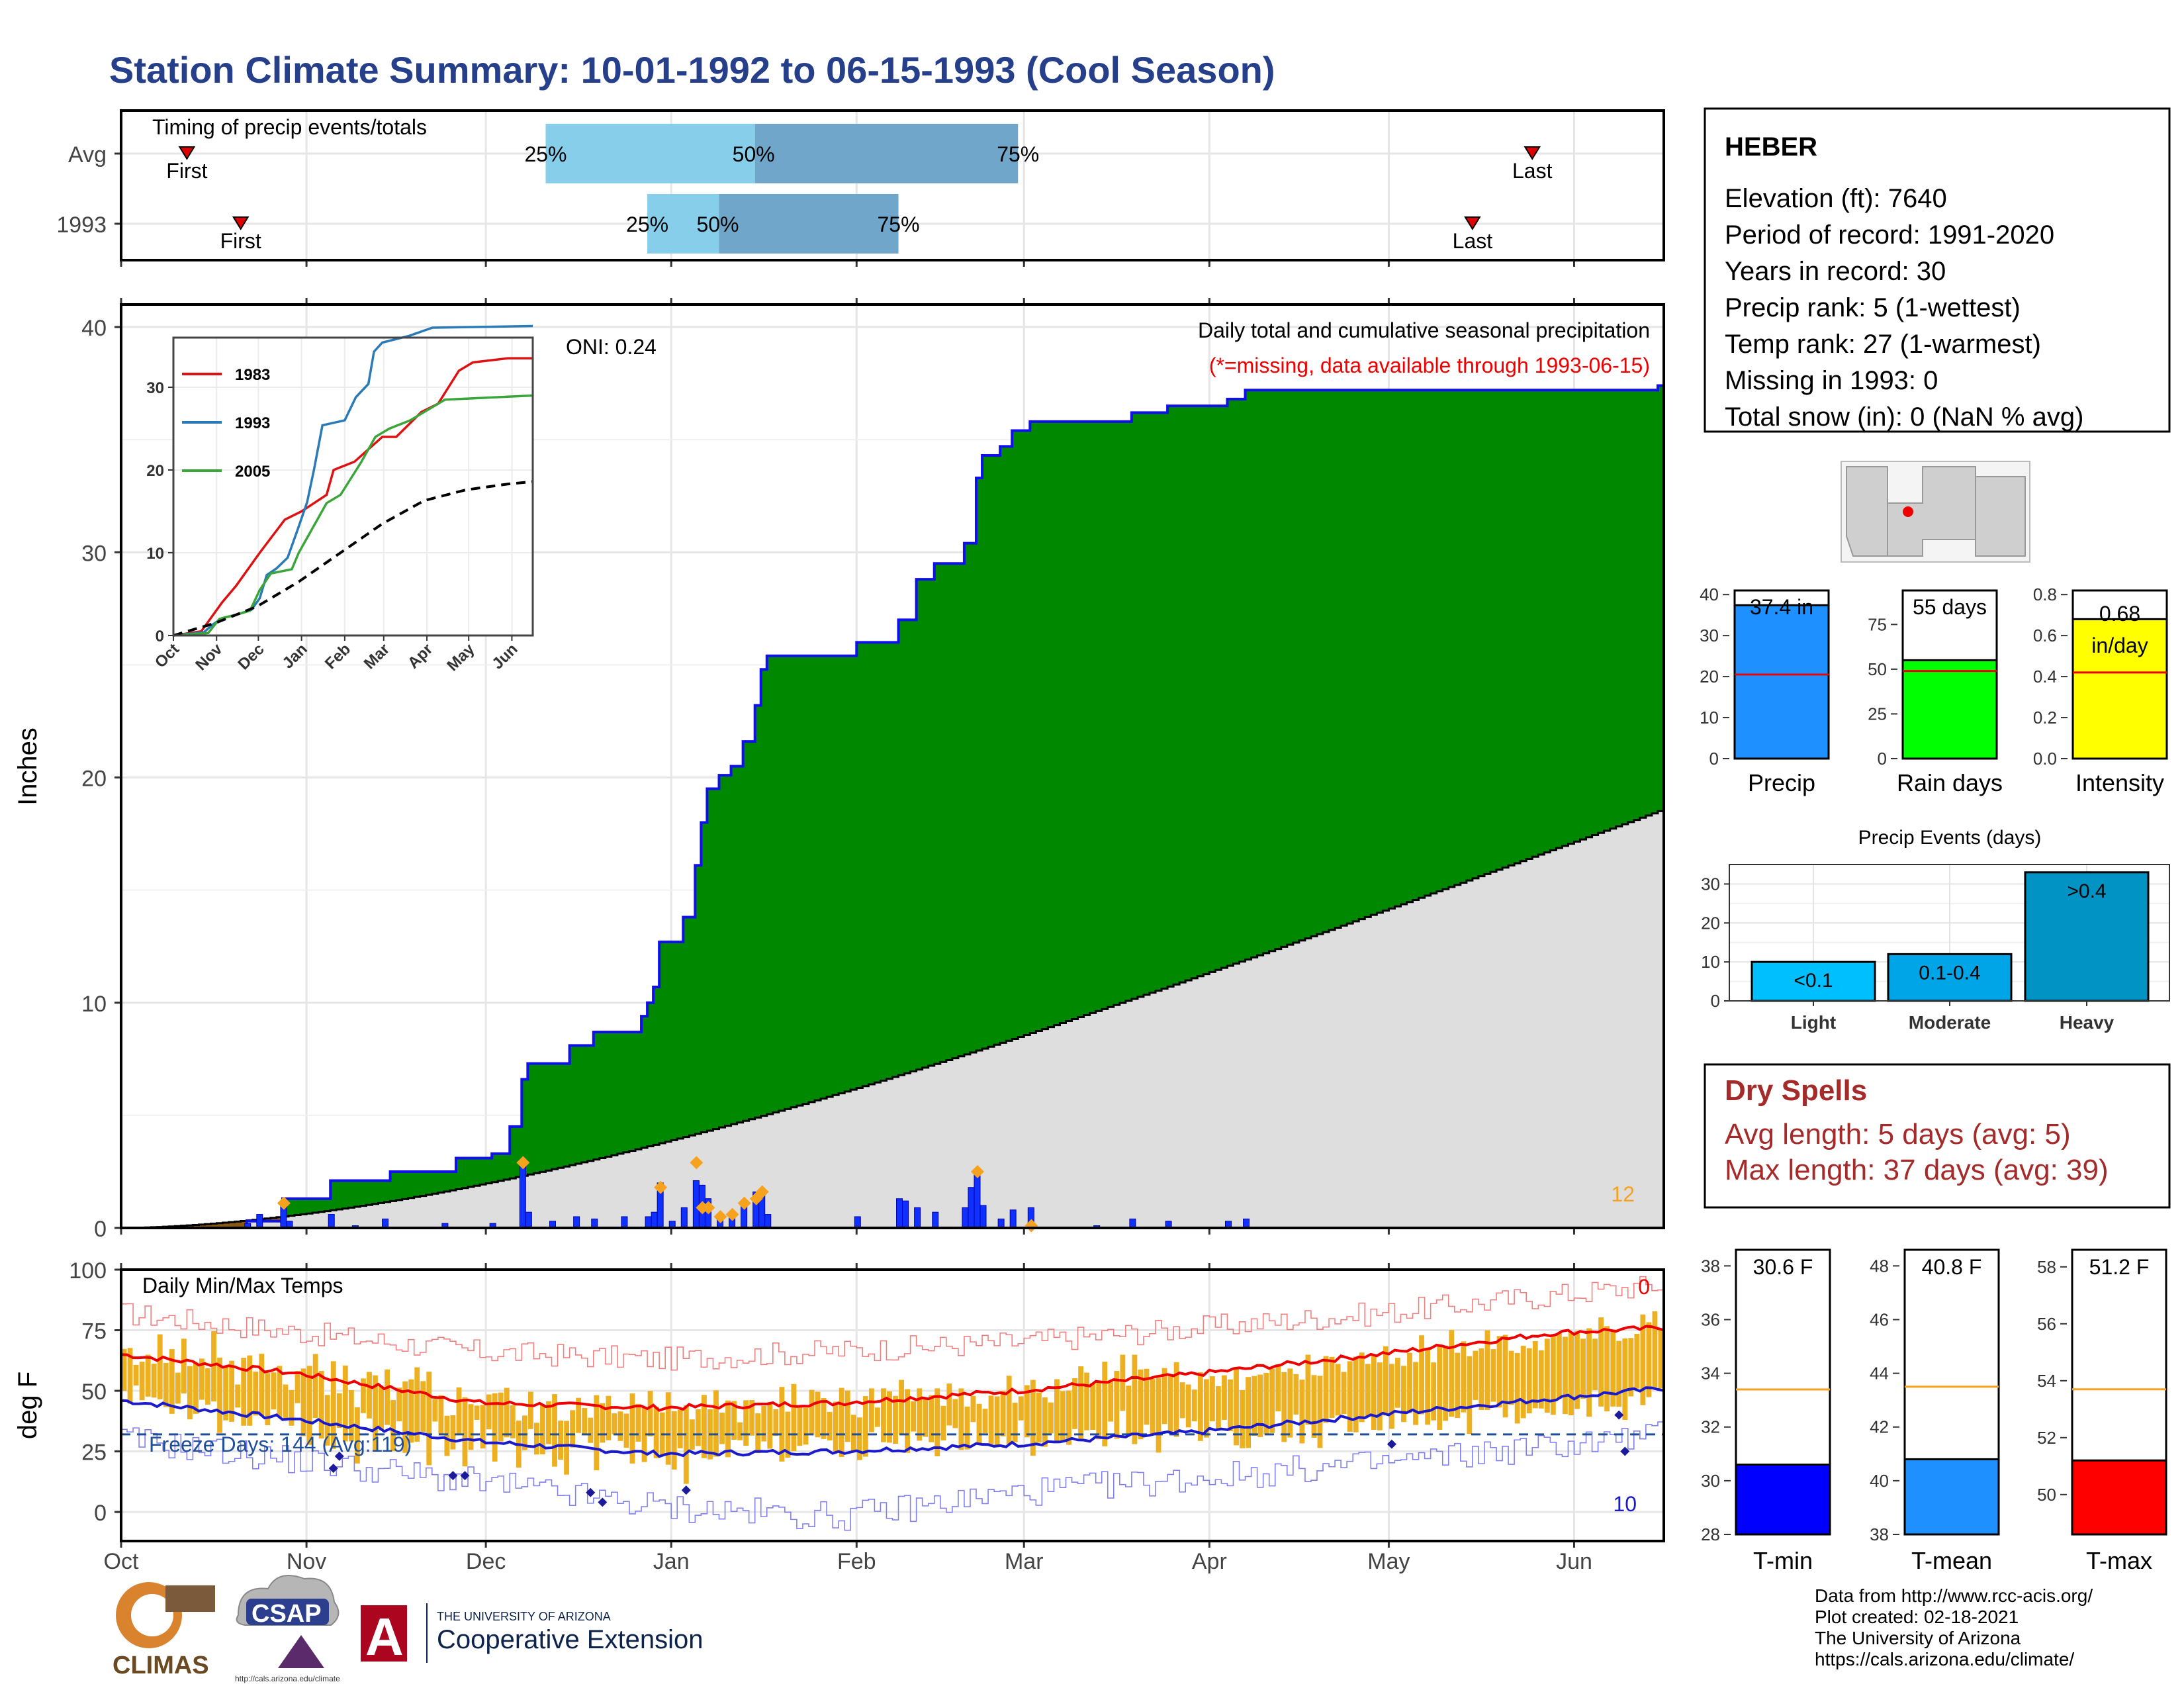  Describe the element at coordinates (856, 1561) in the screenshot. I see `month-tick-label: Feb` at that location.